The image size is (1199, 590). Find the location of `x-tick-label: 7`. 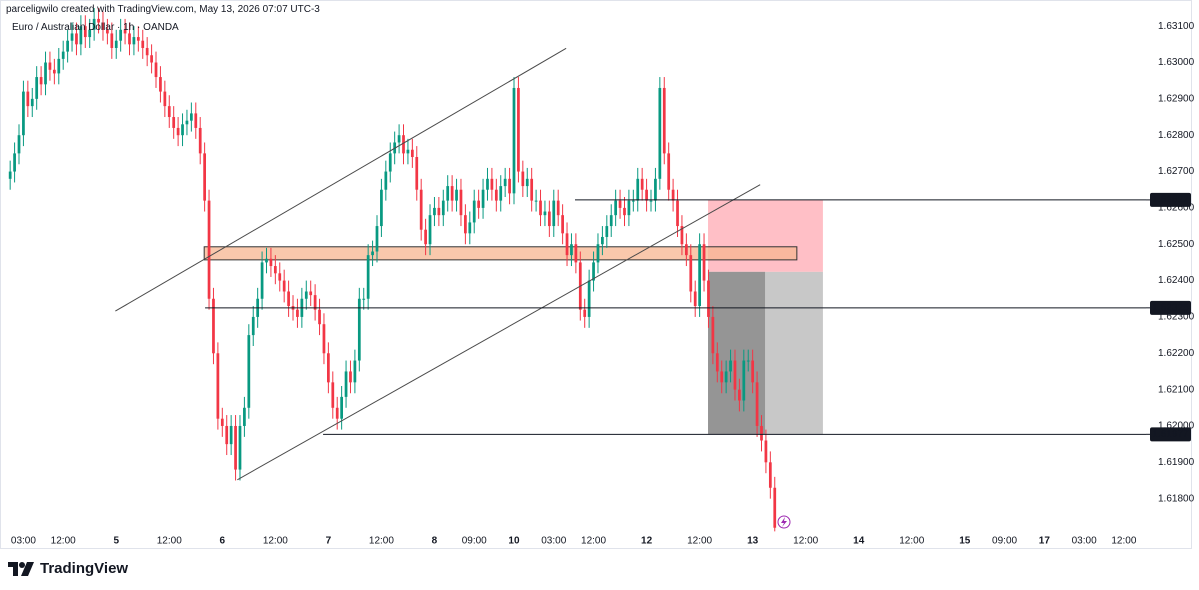

x-tick-label: 7 is located at coordinates (329, 541).